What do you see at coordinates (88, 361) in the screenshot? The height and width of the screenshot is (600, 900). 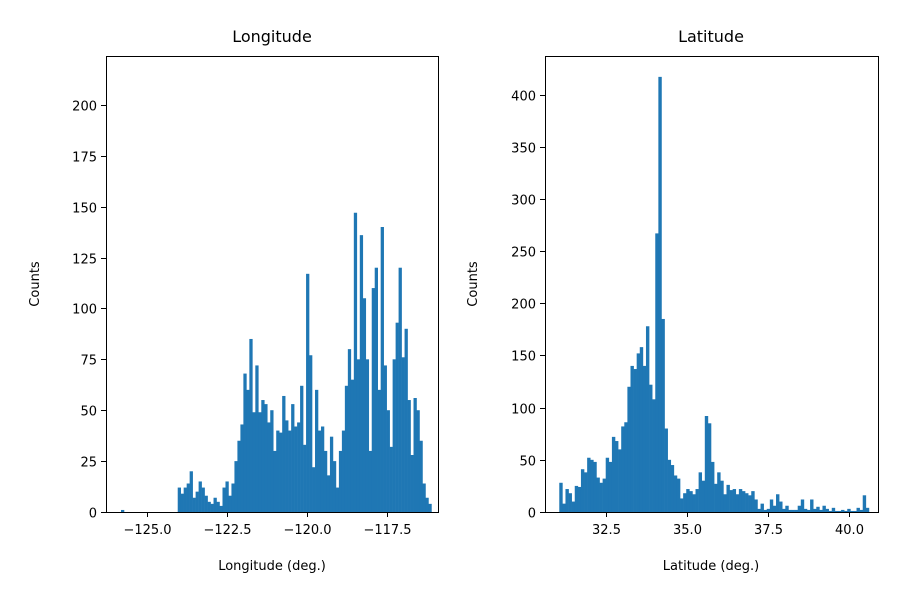 I see `longitude-y-tick-label: 75` at bounding box center [88, 361].